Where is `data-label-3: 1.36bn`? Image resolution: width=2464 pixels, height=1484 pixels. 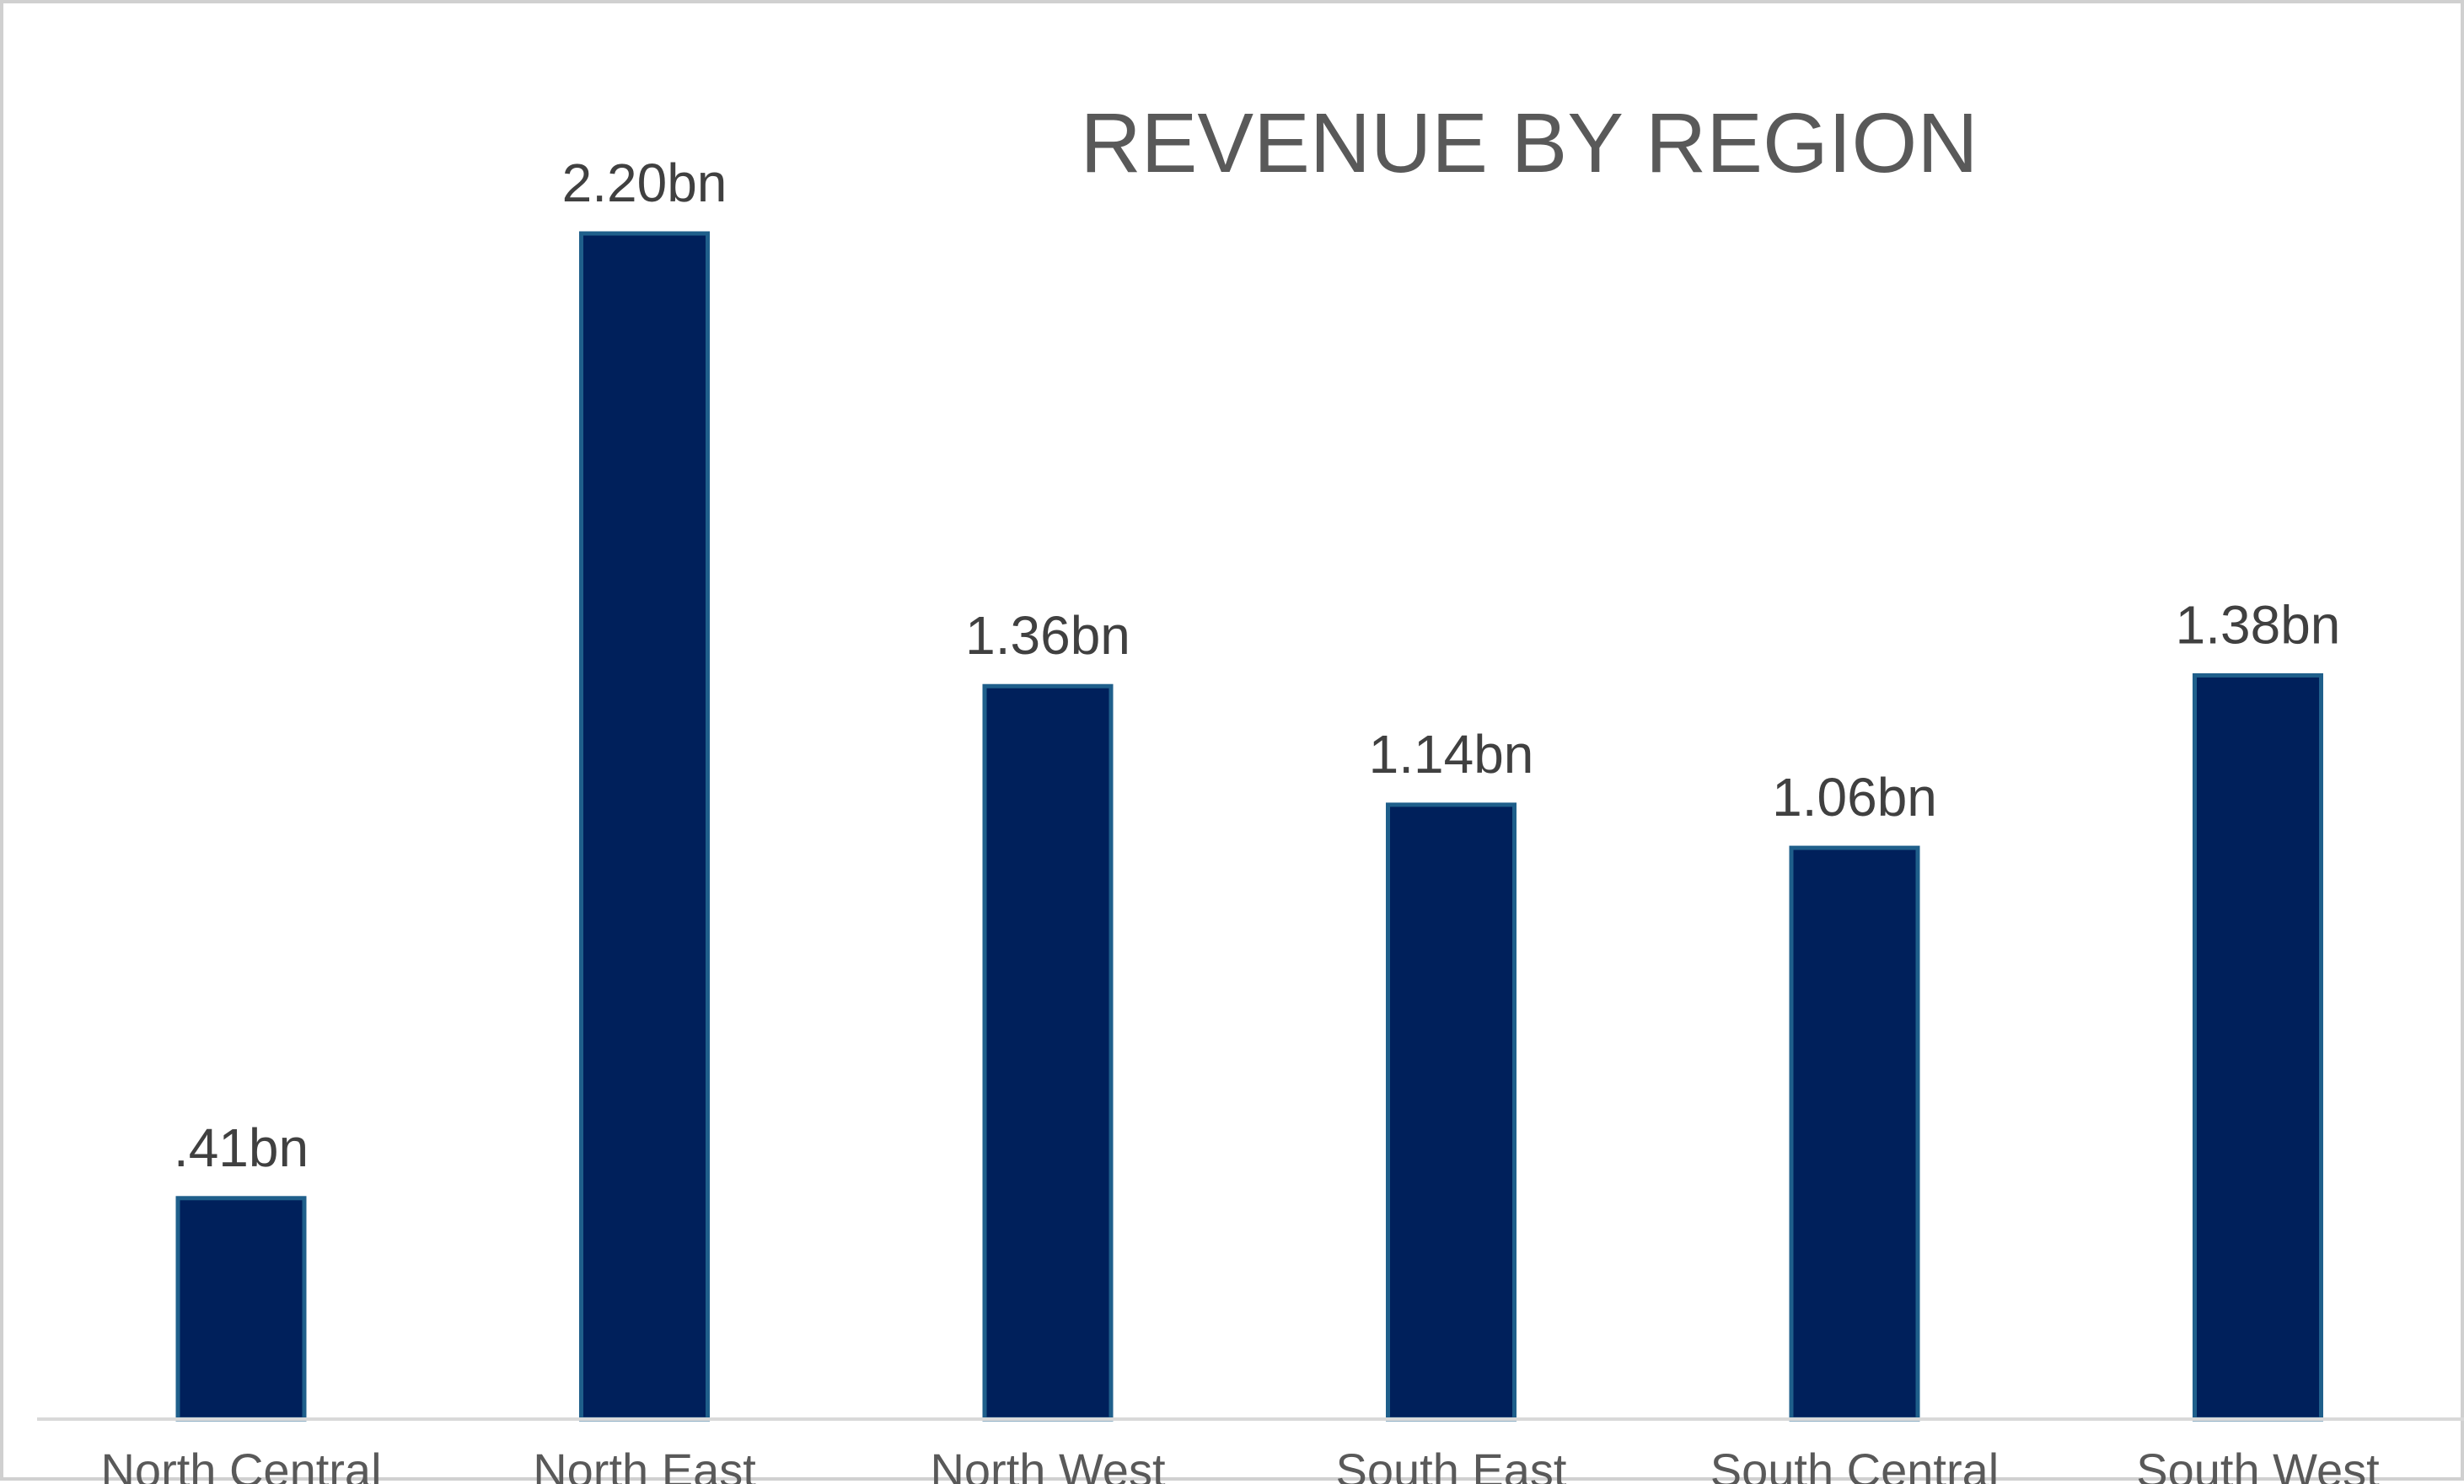 data-label-3: 1.36bn is located at coordinates (1047, 635).